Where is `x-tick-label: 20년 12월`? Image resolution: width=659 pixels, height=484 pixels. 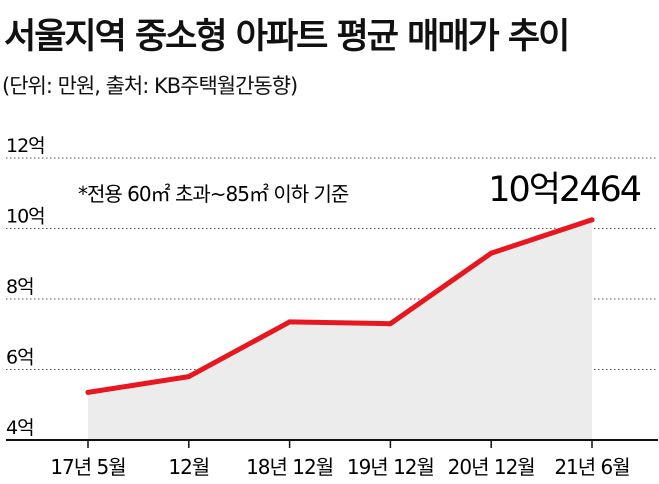 x-tick-label: 20년 12월 is located at coordinates (491, 467).